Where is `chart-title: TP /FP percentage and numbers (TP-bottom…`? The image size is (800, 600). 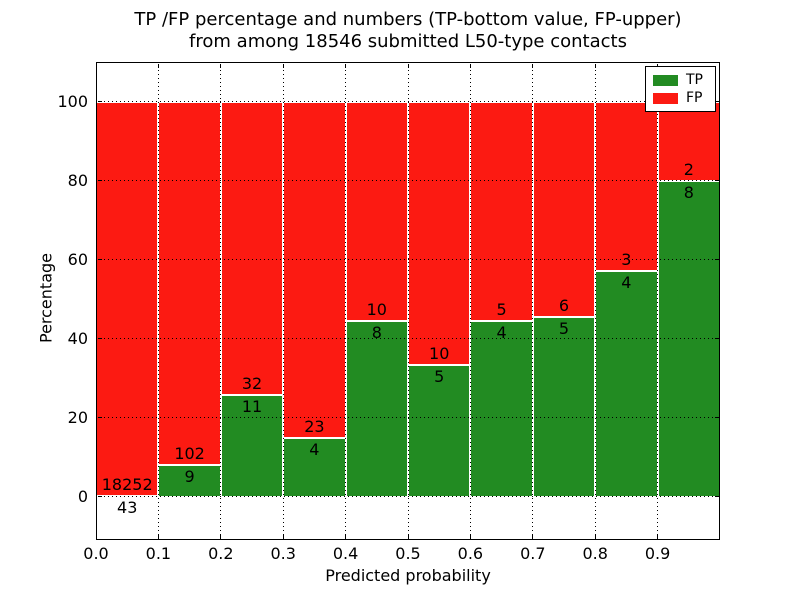
chart-title: TP /FP percentage and numbers (TP-bottom… is located at coordinates (408, 31).